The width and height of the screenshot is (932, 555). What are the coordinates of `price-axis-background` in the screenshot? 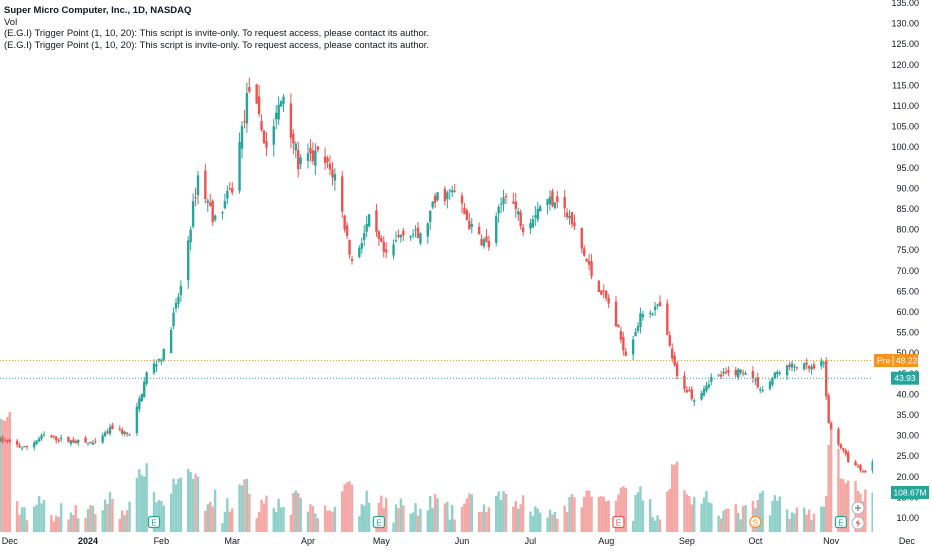 It's located at (902, 266).